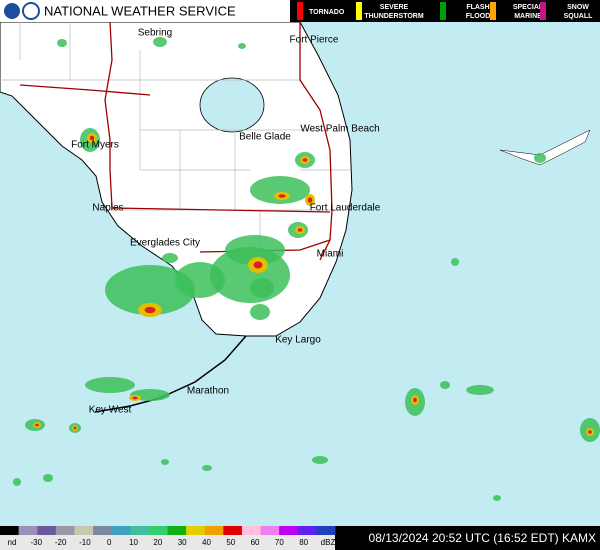  Describe the element at coordinates (579, 16) in the screenshot. I see `warning-label: SQUALL` at that location.